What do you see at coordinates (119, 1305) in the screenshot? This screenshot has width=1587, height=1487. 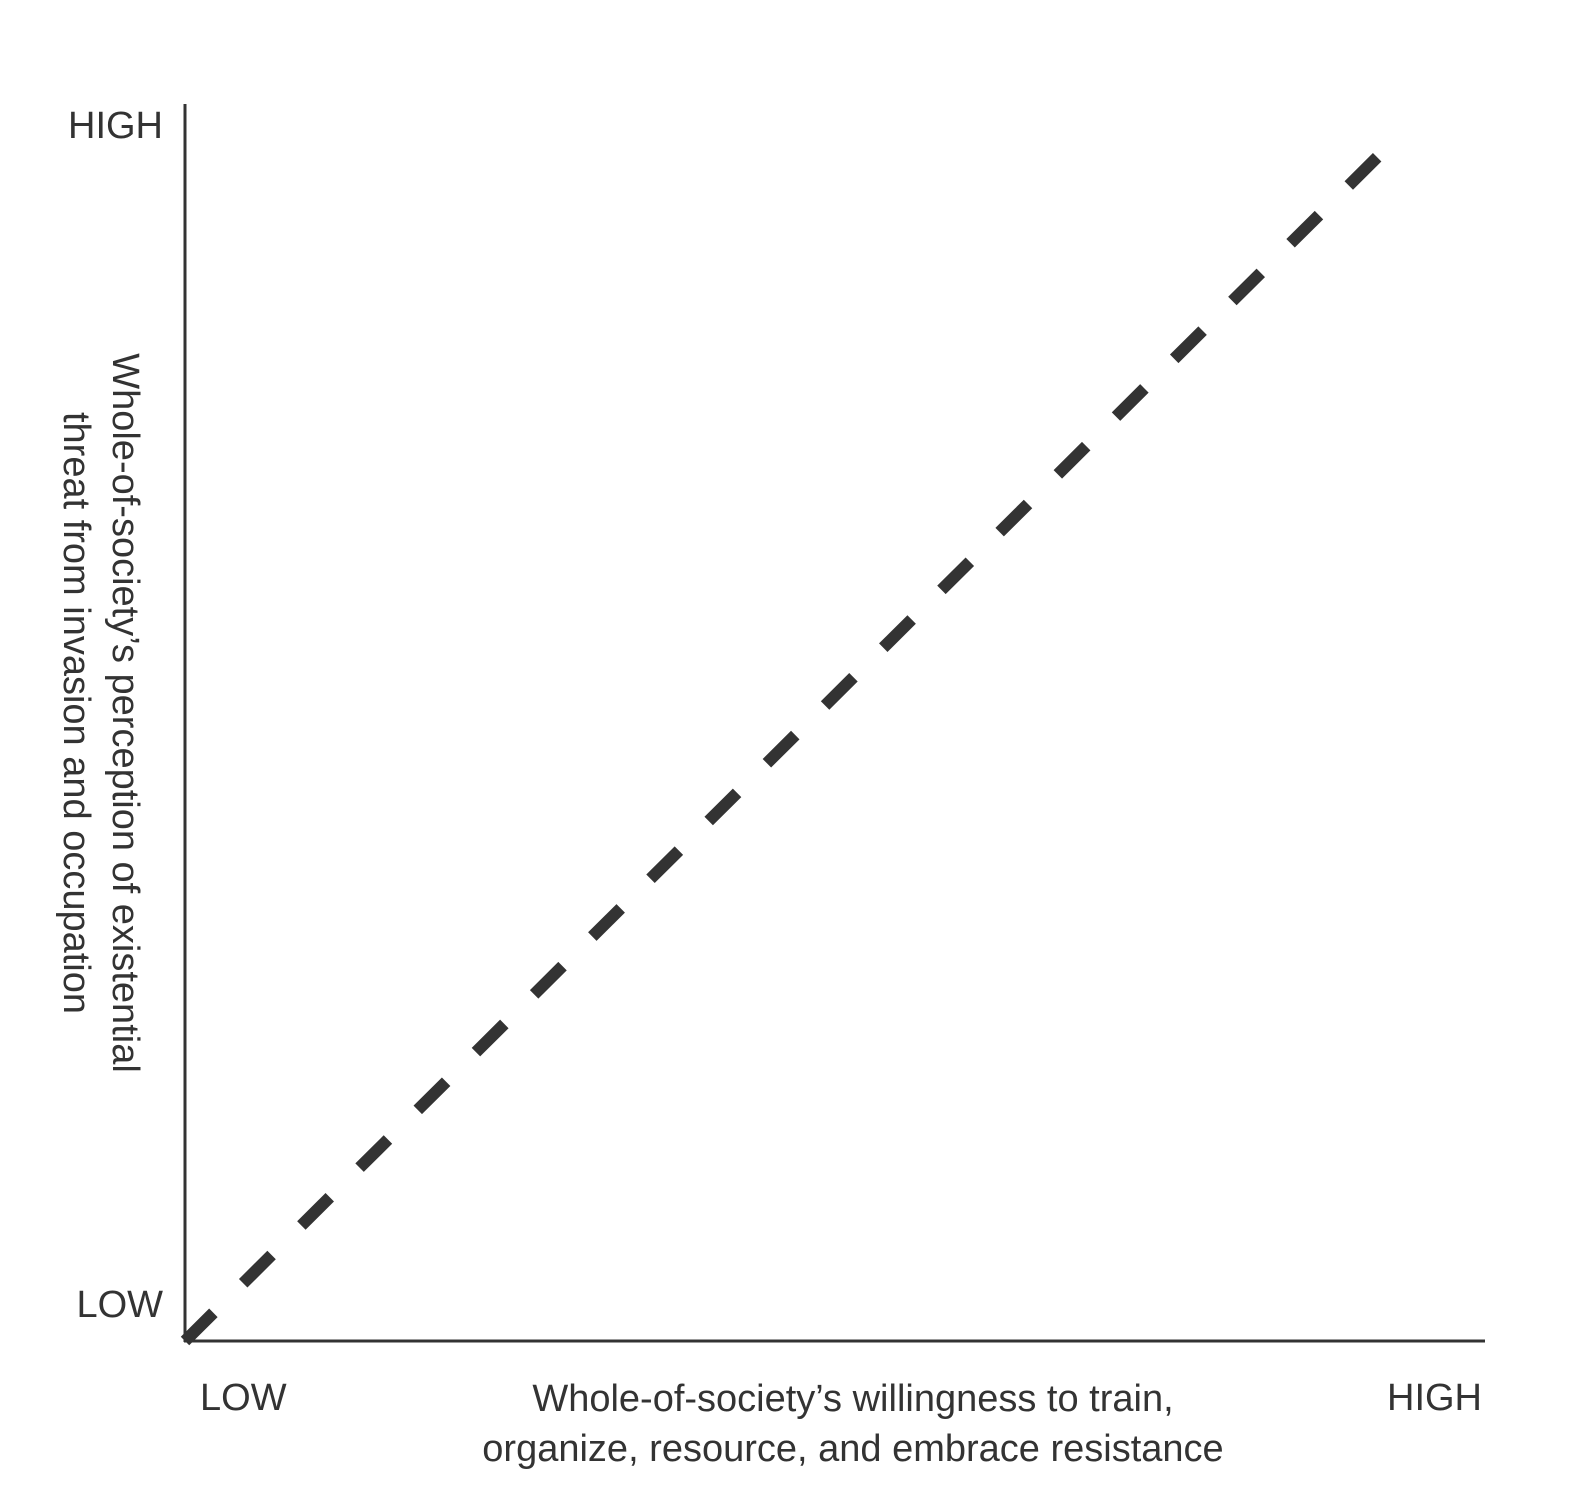 I see `y-tick-label-low: LOW` at bounding box center [119, 1305].